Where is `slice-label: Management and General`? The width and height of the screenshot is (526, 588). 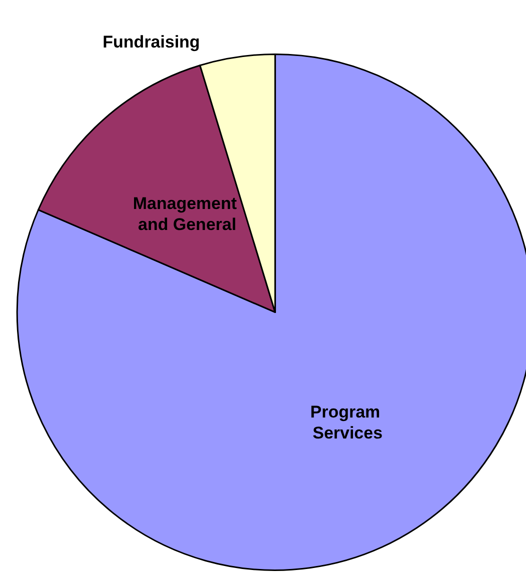 slice-label: Management and General is located at coordinates (187, 214).